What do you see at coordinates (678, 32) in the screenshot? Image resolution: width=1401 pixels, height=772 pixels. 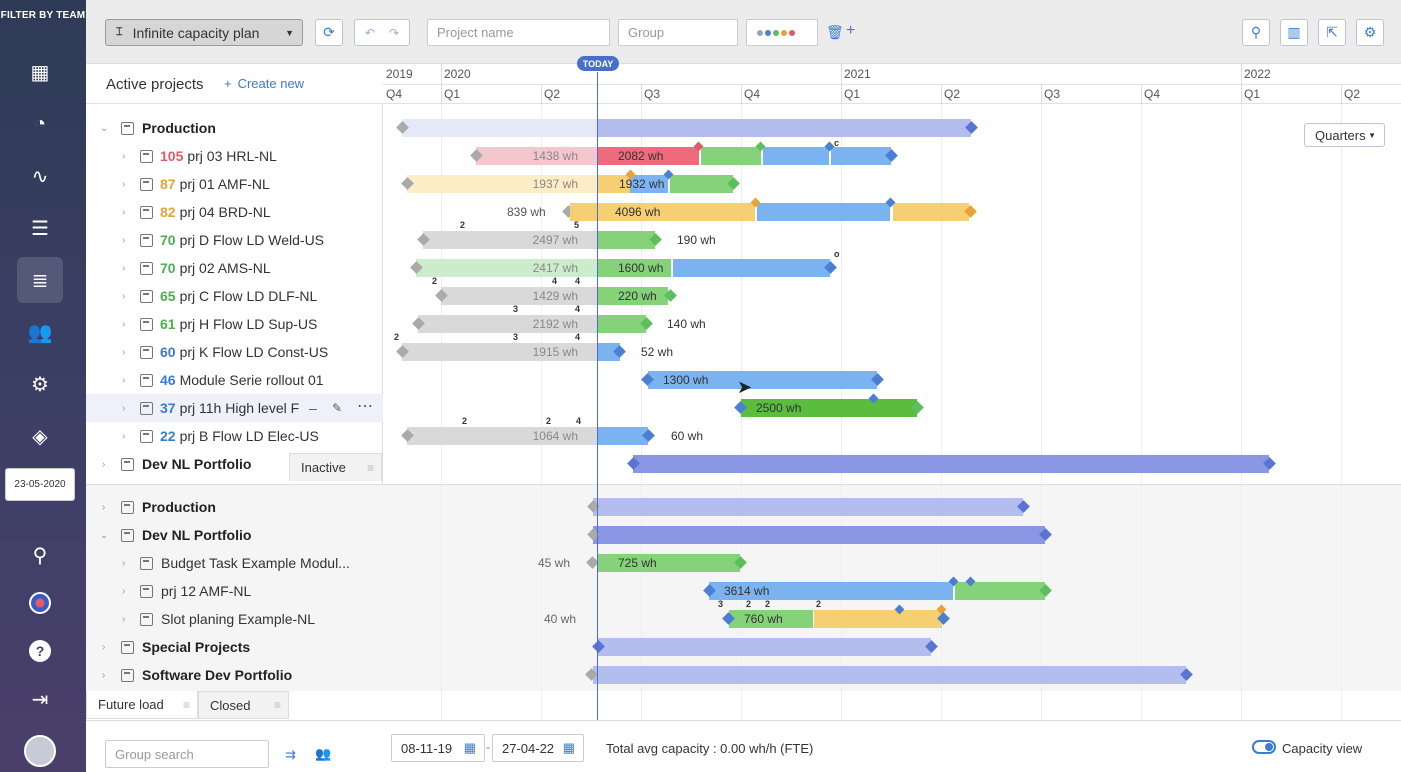 I see `group-input: Group` at bounding box center [678, 32].